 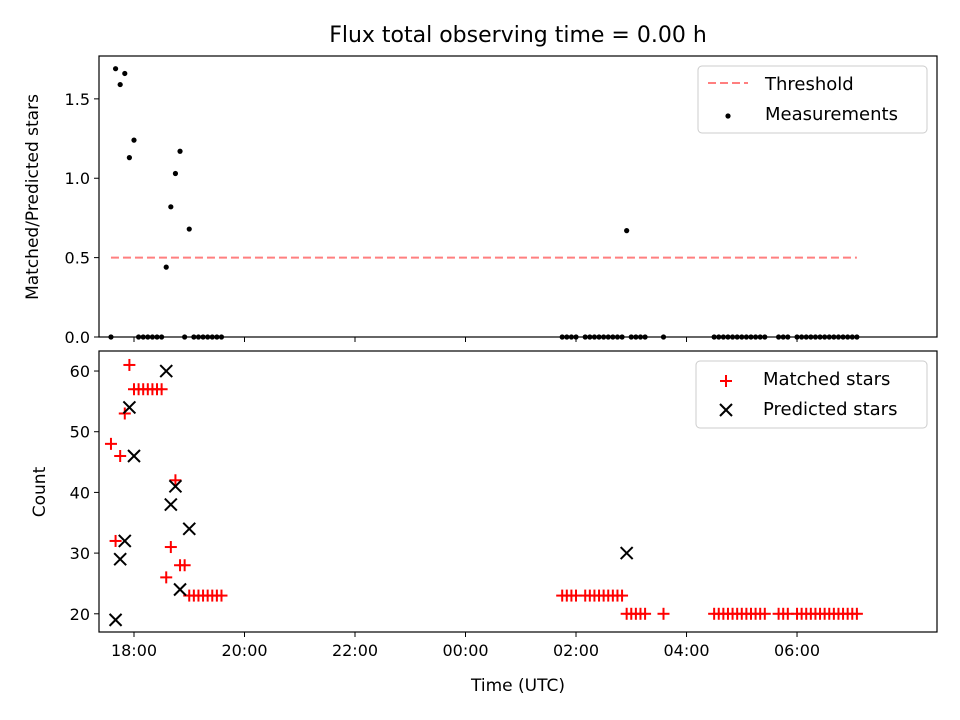 What do you see at coordinates (517, 686) in the screenshot?
I see `x-axis-label: Time (UTC)` at bounding box center [517, 686].